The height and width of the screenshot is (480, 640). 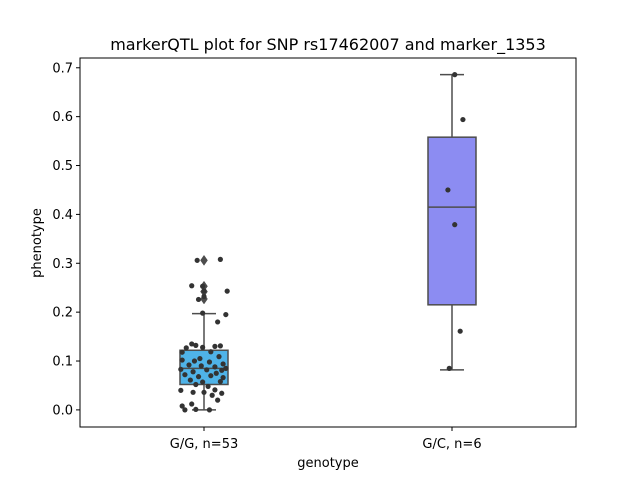 I want to click on y-axis: 0.0 0.1 0.2 0.3 0.4 0.5 0.6 0.7, so click(x=66, y=239).